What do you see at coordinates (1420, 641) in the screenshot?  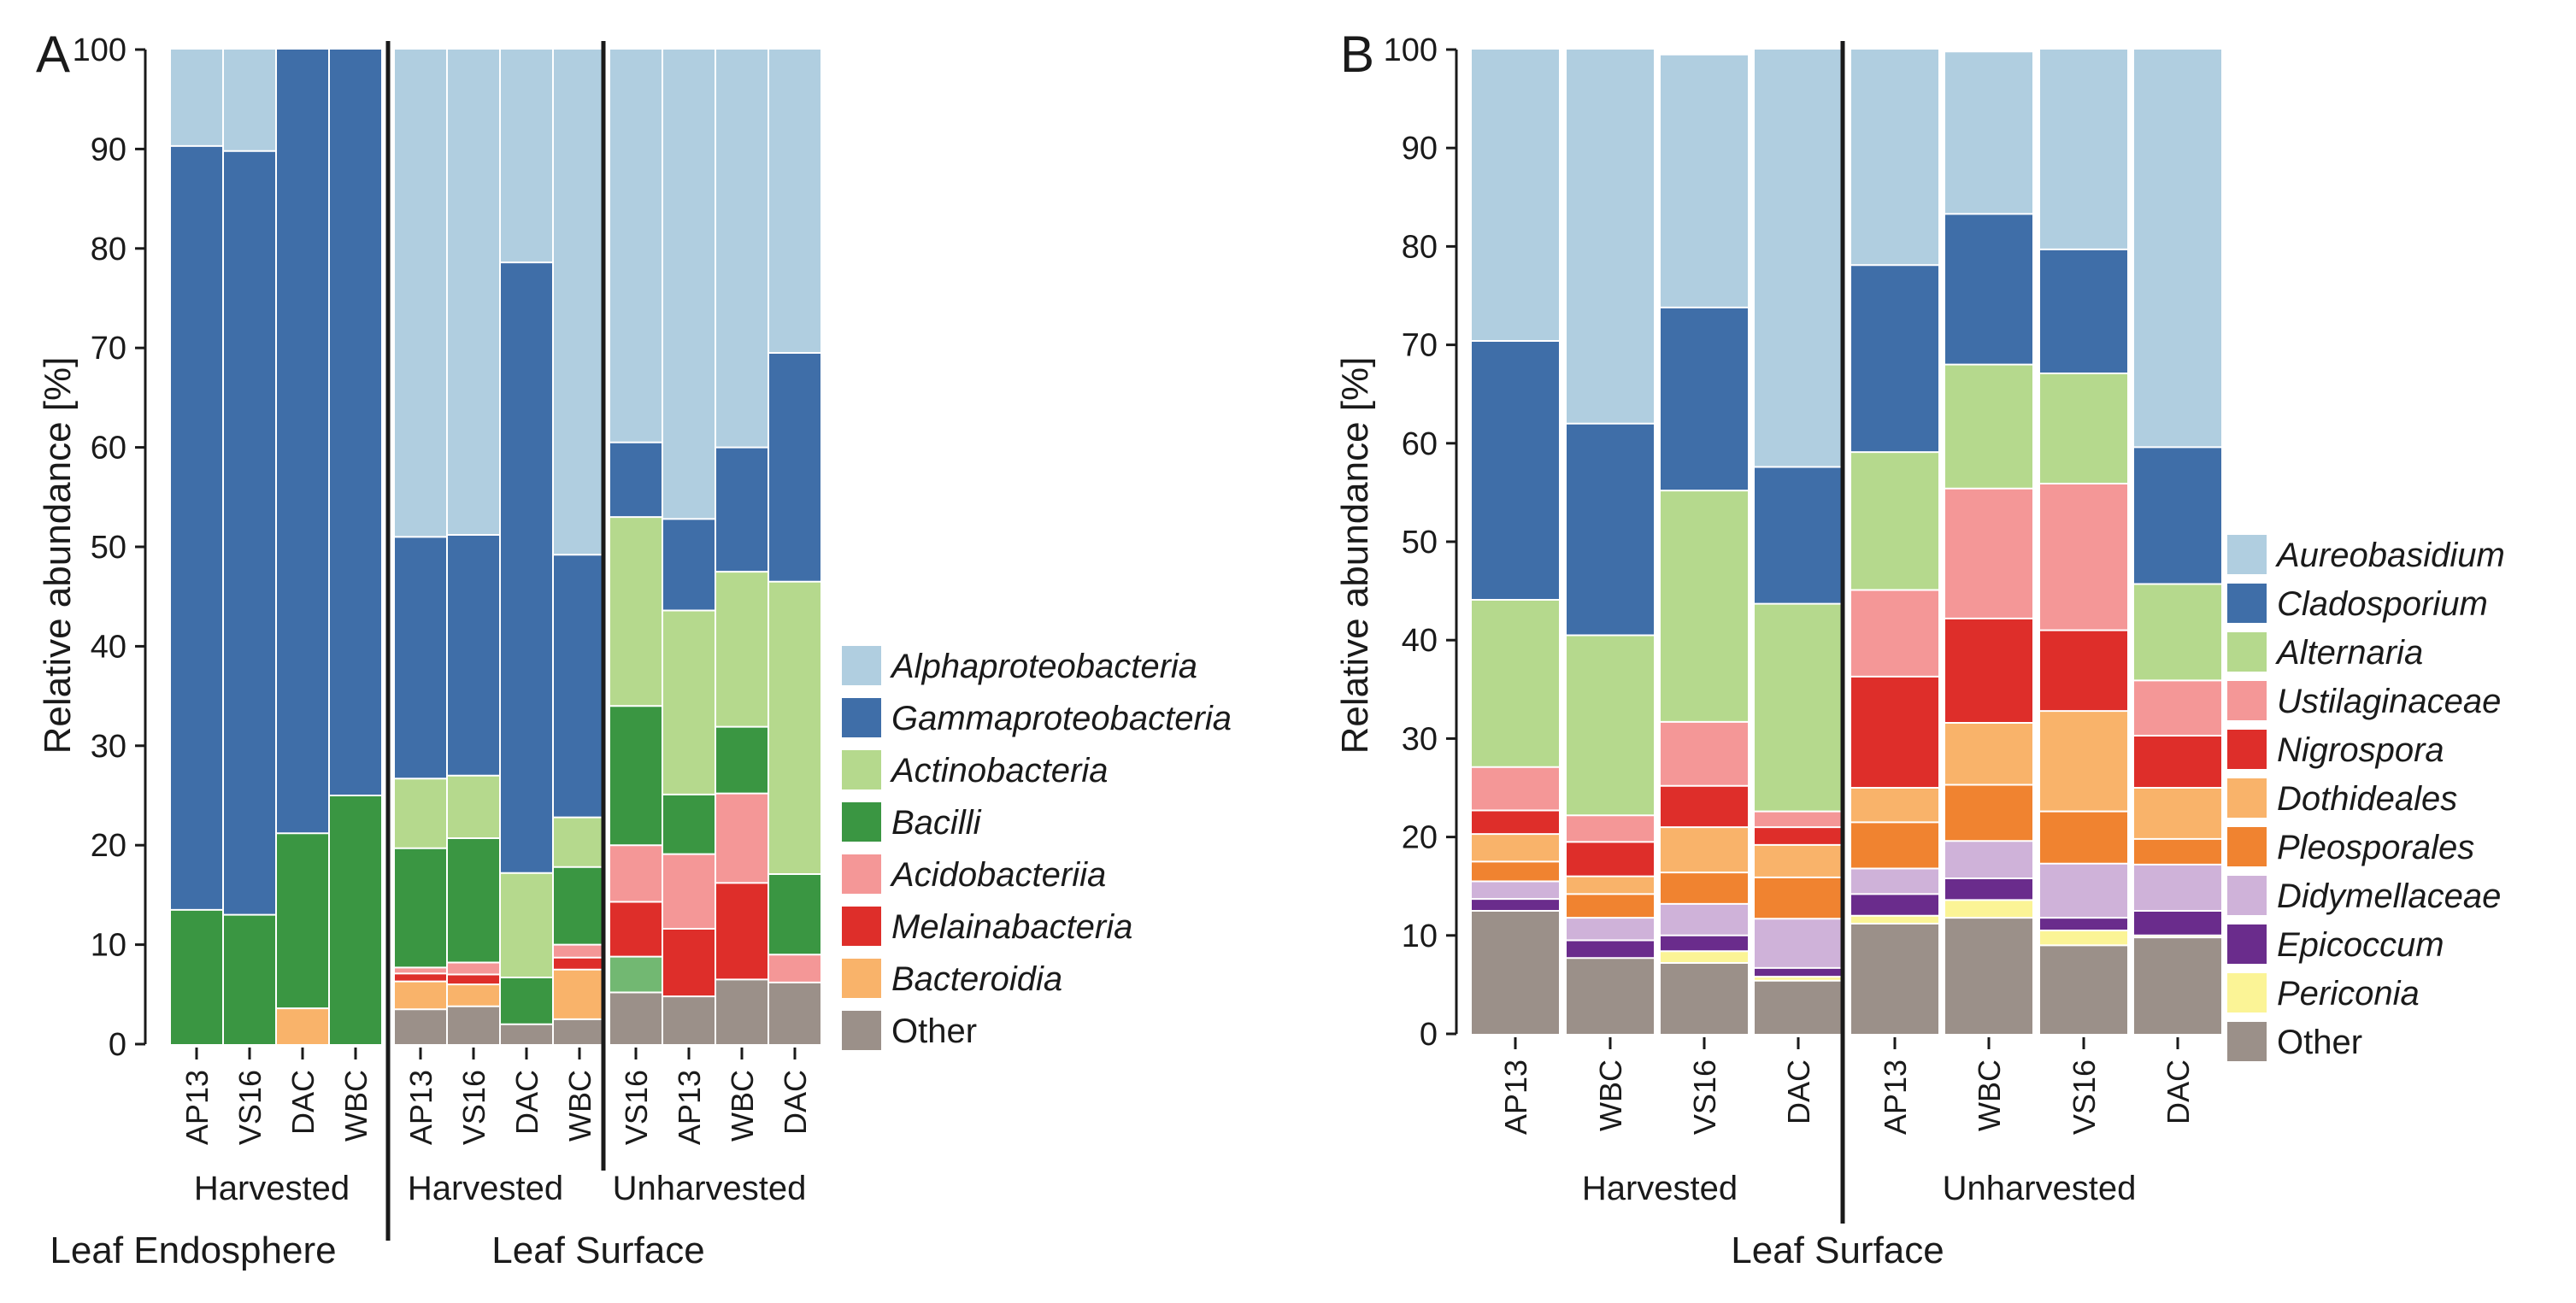 I see `panel-b-ytick-label: 40` at bounding box center [1420, 641].